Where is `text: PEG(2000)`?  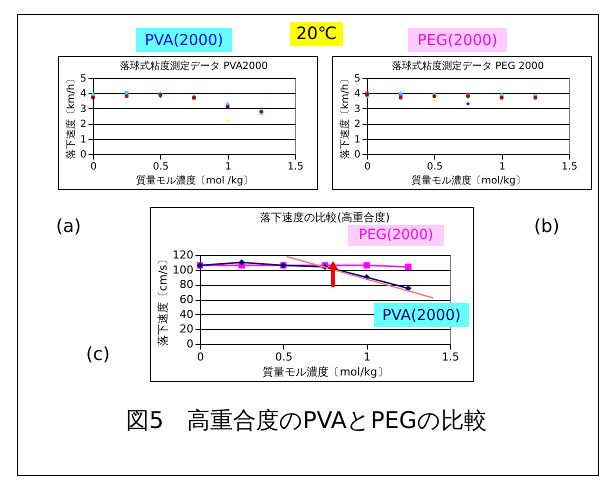
text: PEG(2000) is located at coordinates (457, 40).